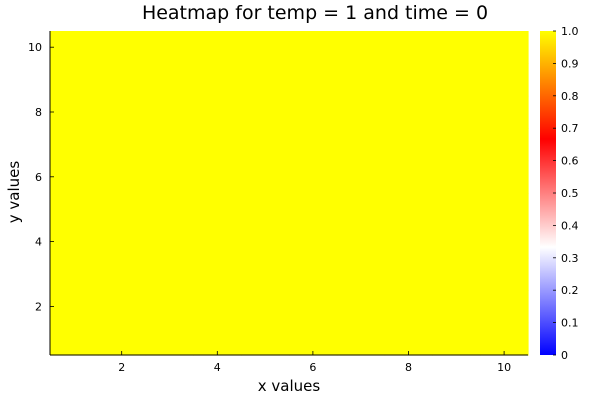 The width and height of the screenshot is (600, 404). Describe the element at coordinates (570, 225) in the screenshot. I see `colorbar-tick-label: 0.4` at that location.